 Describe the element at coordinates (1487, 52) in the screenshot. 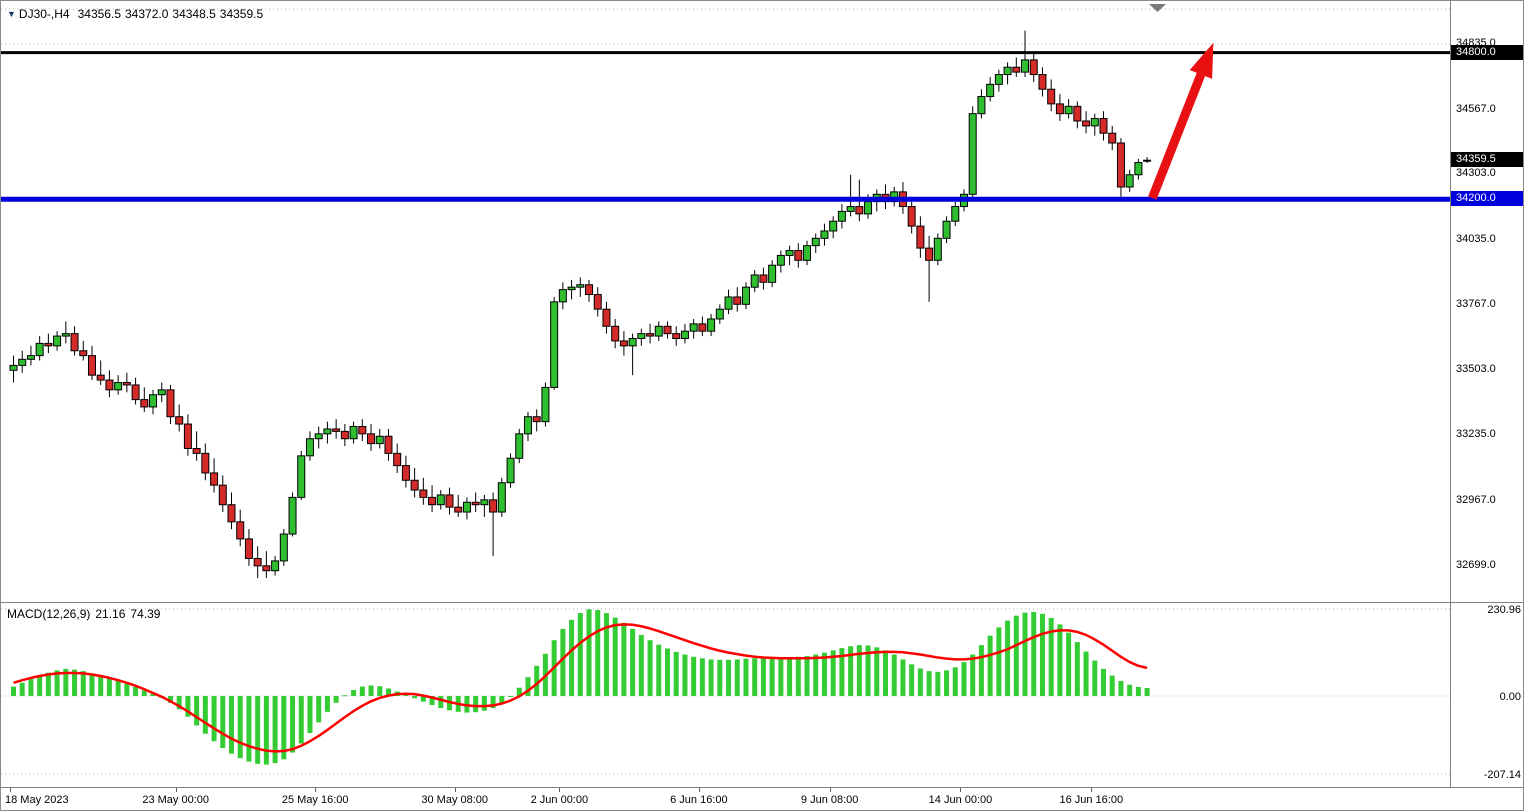

I see `resistance-price-label: 34800.0` at that location.